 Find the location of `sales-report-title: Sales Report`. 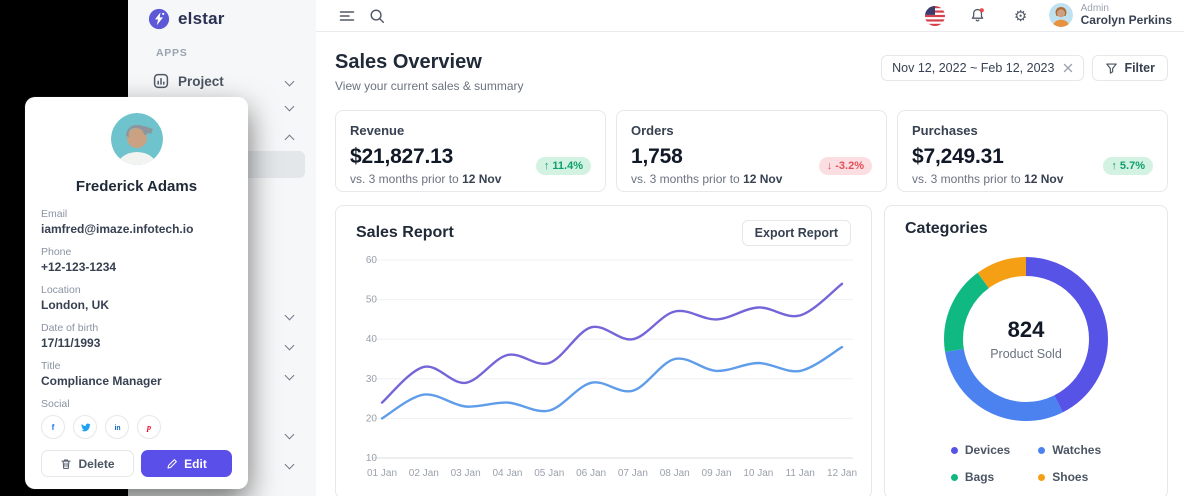

sales-report-title: Sales Report is located at coordinates (405, 232).